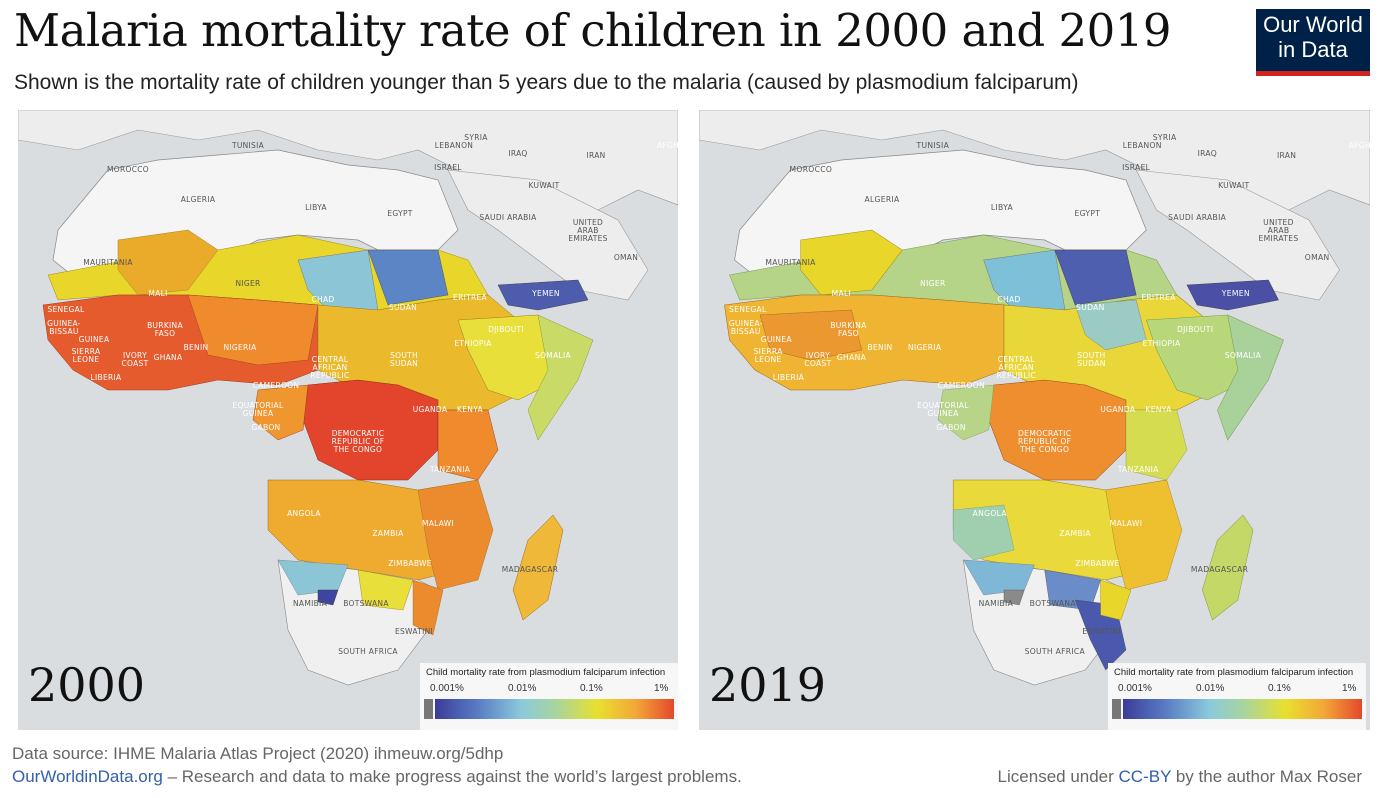  What do you see at coordinates (358, 449) in the screenshot?
I see `label-drc-3: THE CONGO` at bounding box center [358, 449].